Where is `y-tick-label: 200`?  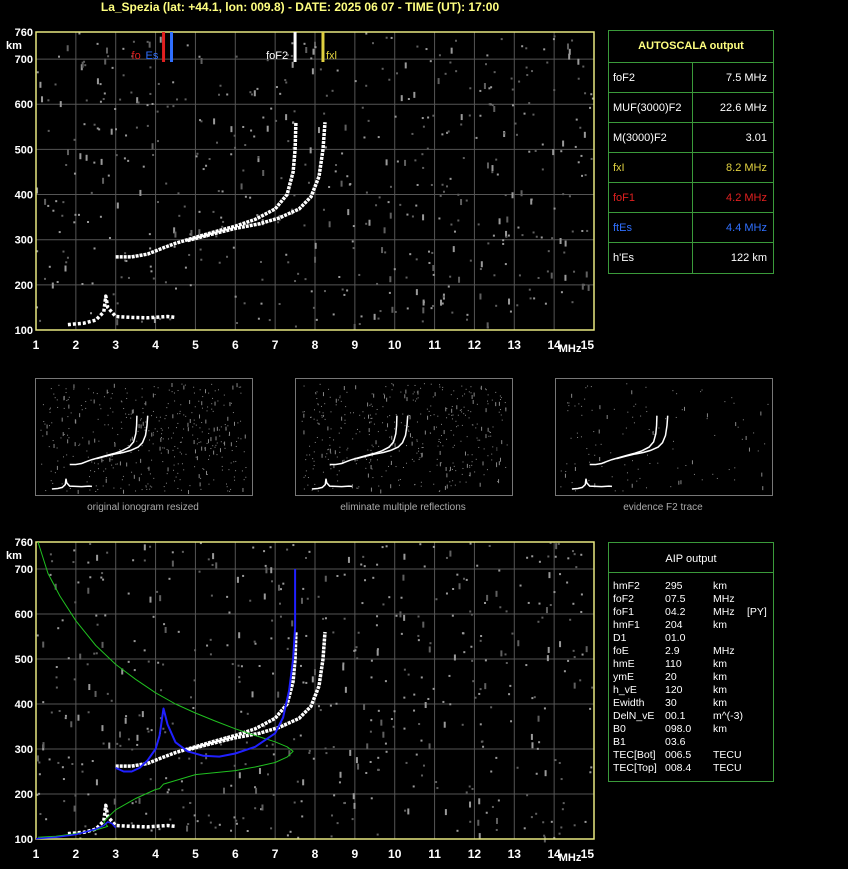 y-tick-label: 200 is located at coordinates (24, 286).